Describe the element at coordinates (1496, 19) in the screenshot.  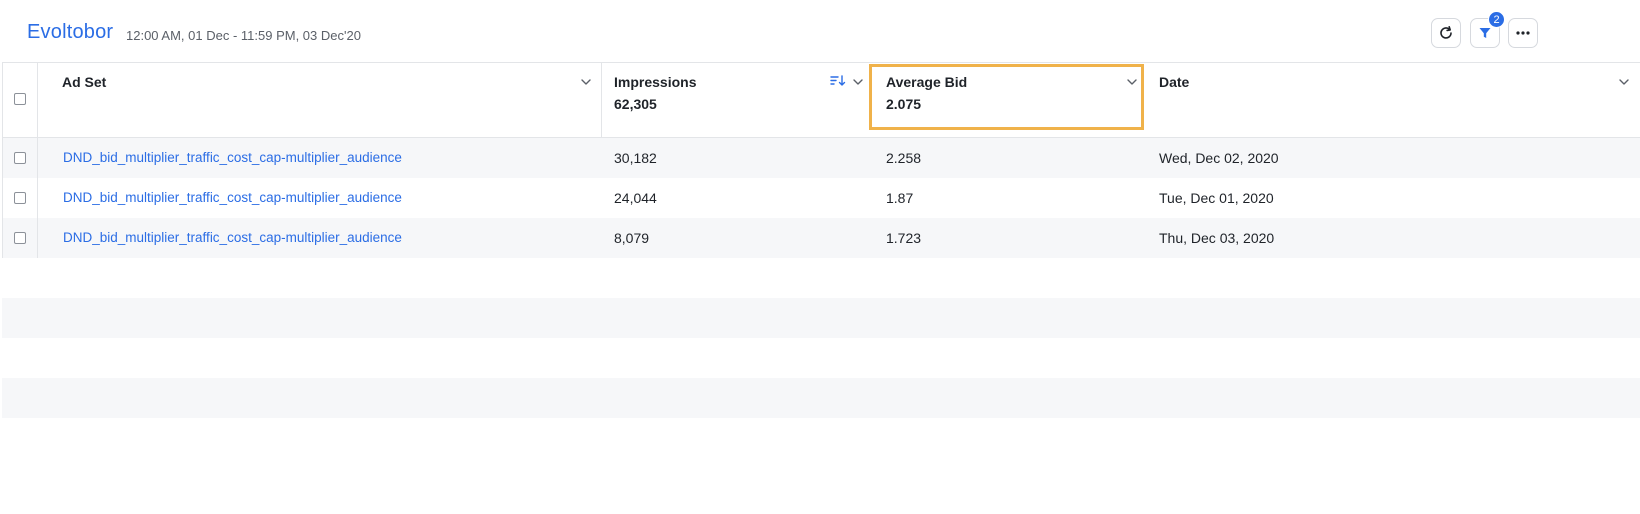
I see `filter-count-badge: 2` at that location.